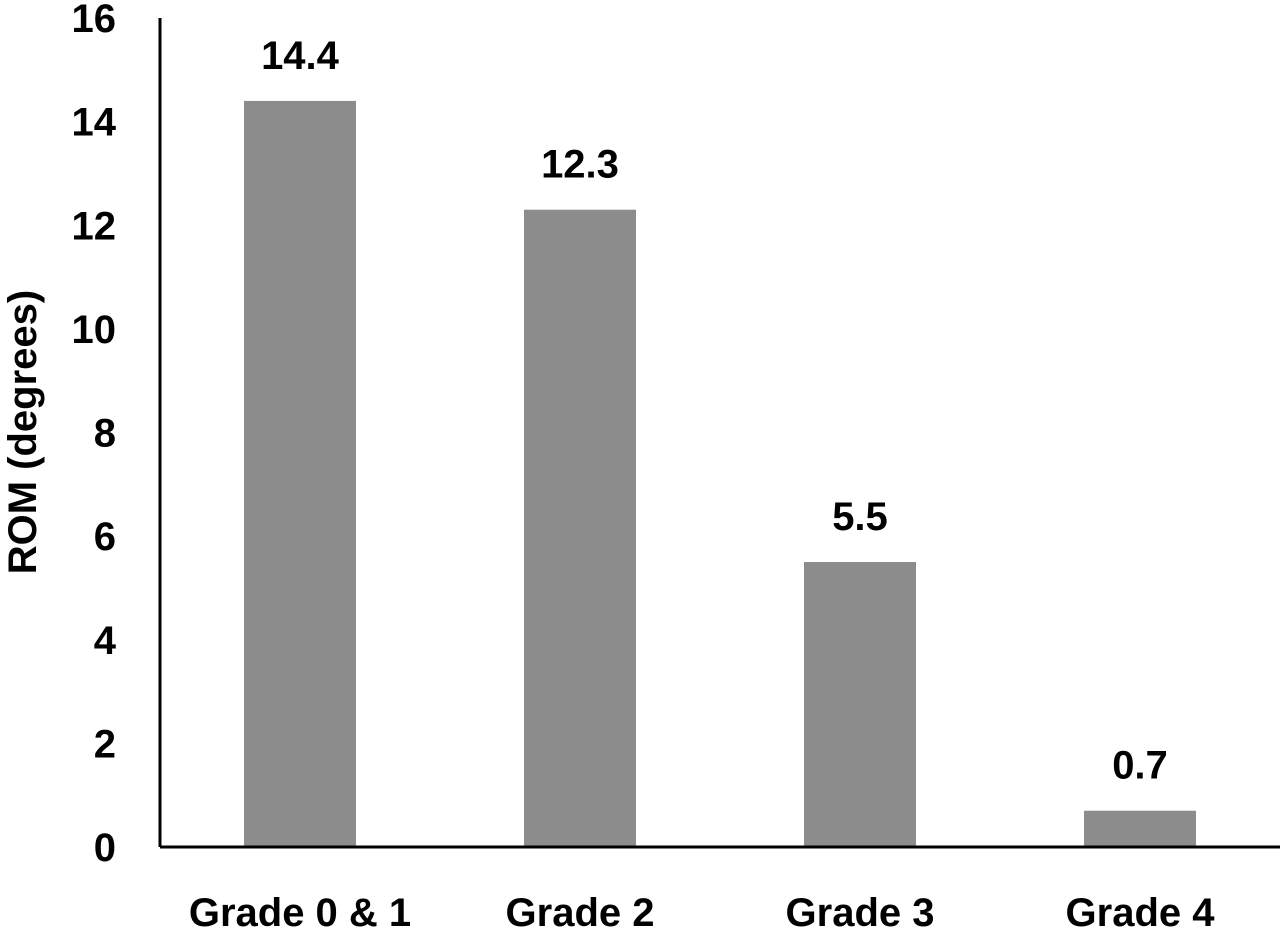 Image resolution: width=1280 pixels, height=928 pixels. I want to click on y-tick-label: 8, so click(105, 434).